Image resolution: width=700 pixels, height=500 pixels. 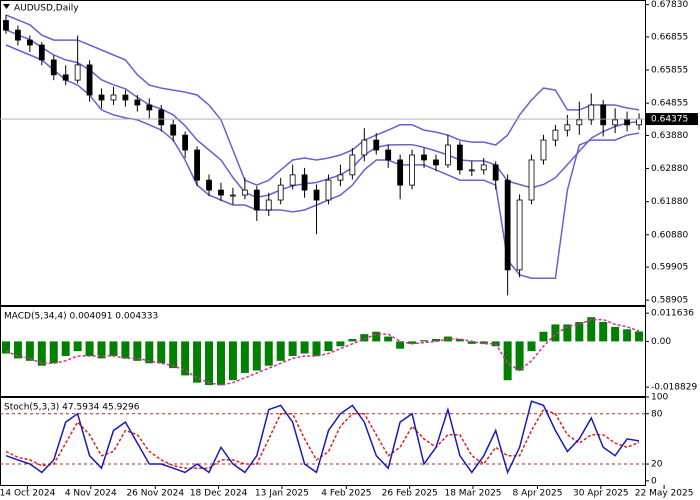 I want to click on y-tick-label: 80, so click(x=657, y=414).